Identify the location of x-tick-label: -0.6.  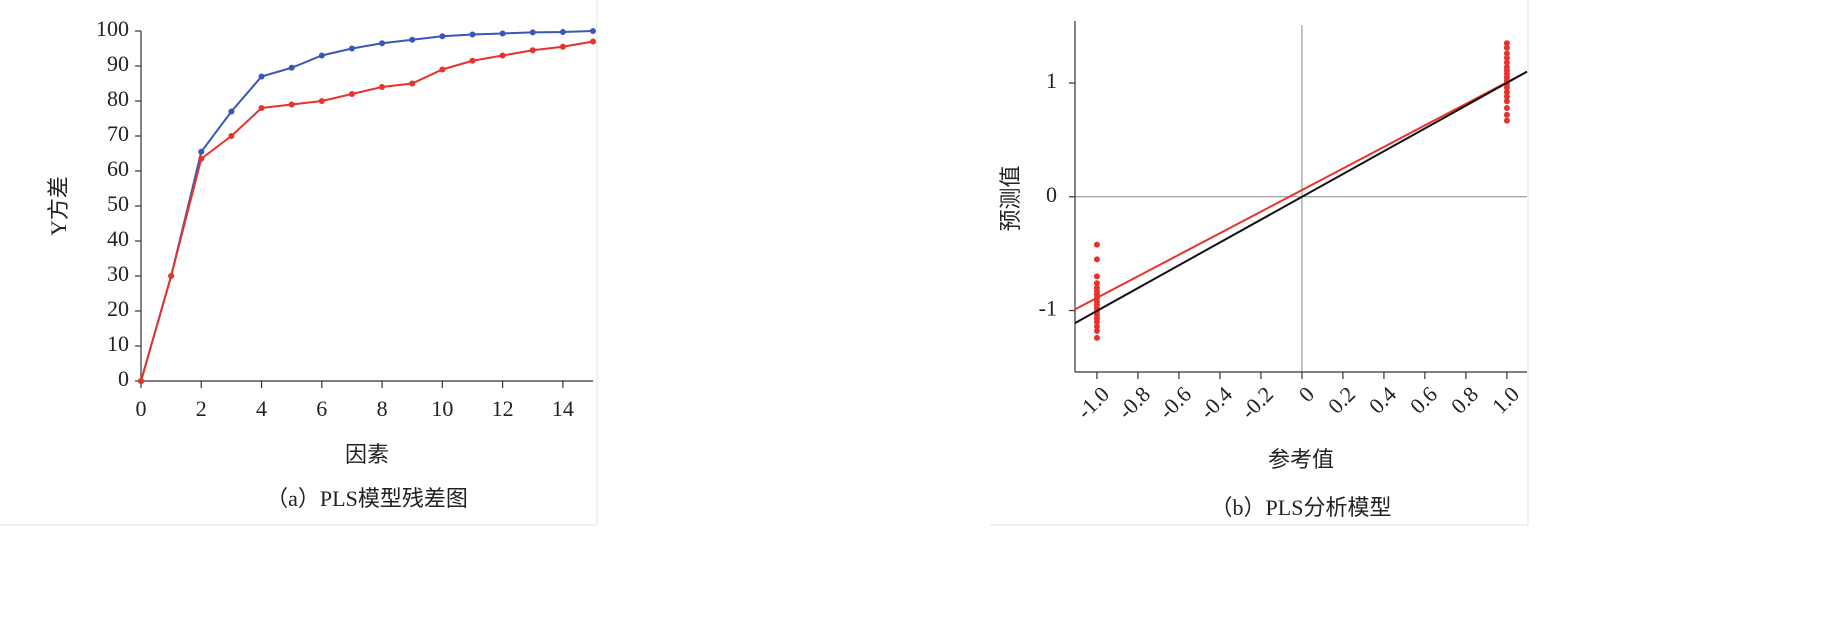
(1175, 402).